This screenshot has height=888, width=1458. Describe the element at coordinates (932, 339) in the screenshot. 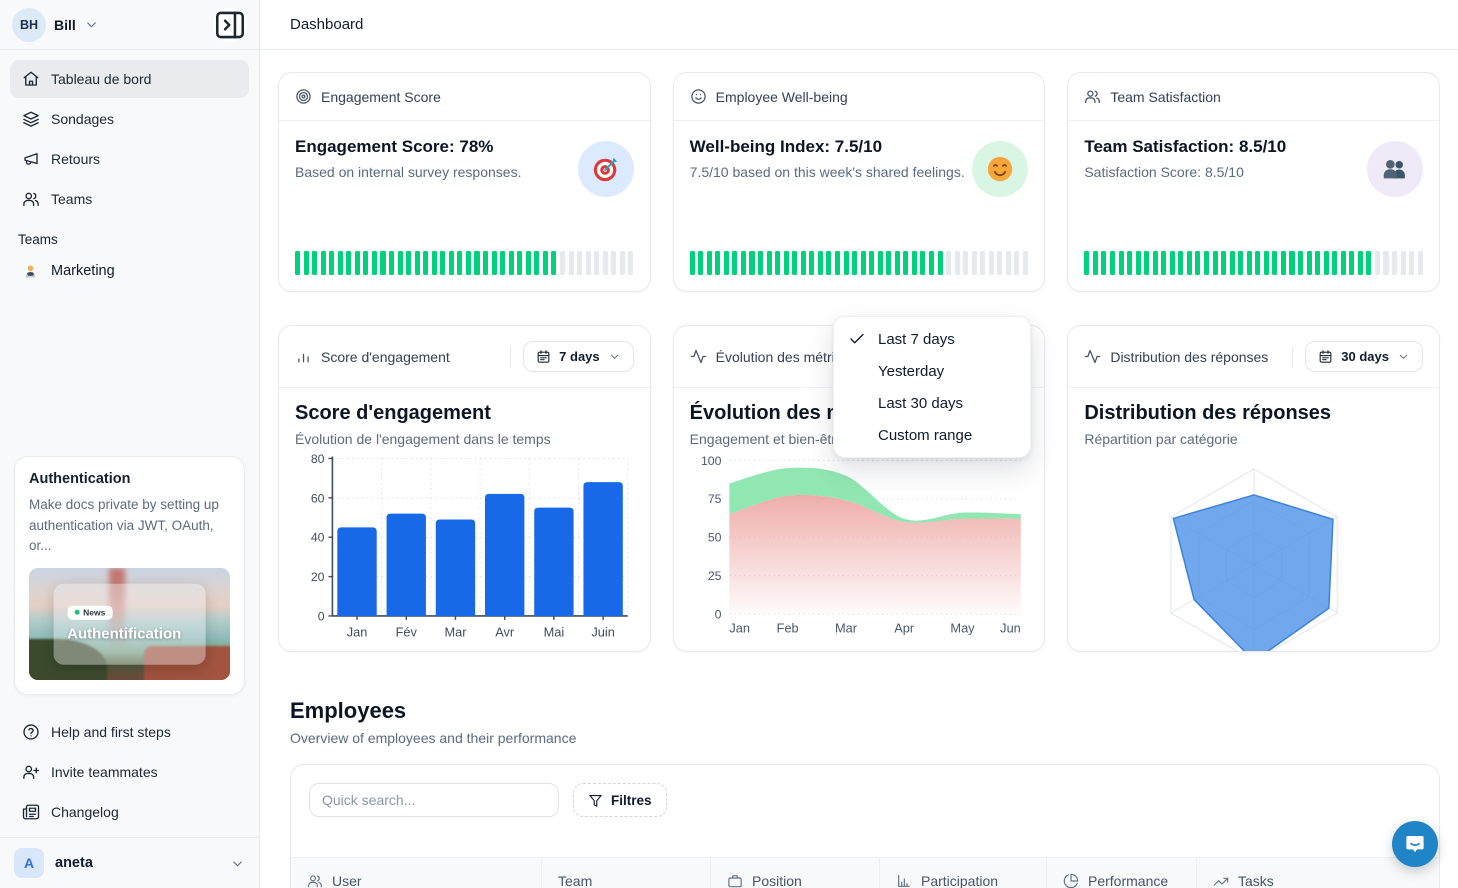

I see `menu-item-last-7-days: Last 7 days` at that location.